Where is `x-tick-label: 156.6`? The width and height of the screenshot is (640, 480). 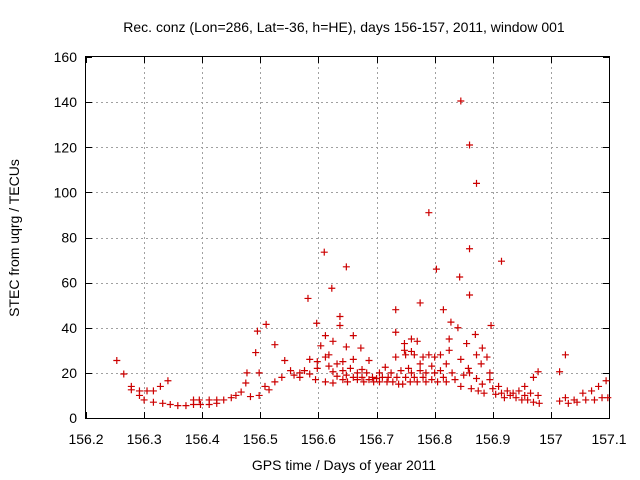 x-tick-label: 156.6 is located at coordinates (318, 439).